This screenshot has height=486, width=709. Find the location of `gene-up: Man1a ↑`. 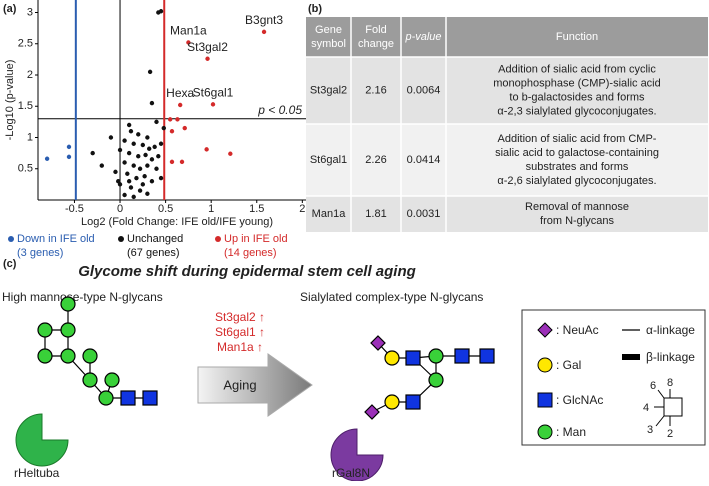

gene-up: Man1a ↑ is located at coordinates (240, 347).